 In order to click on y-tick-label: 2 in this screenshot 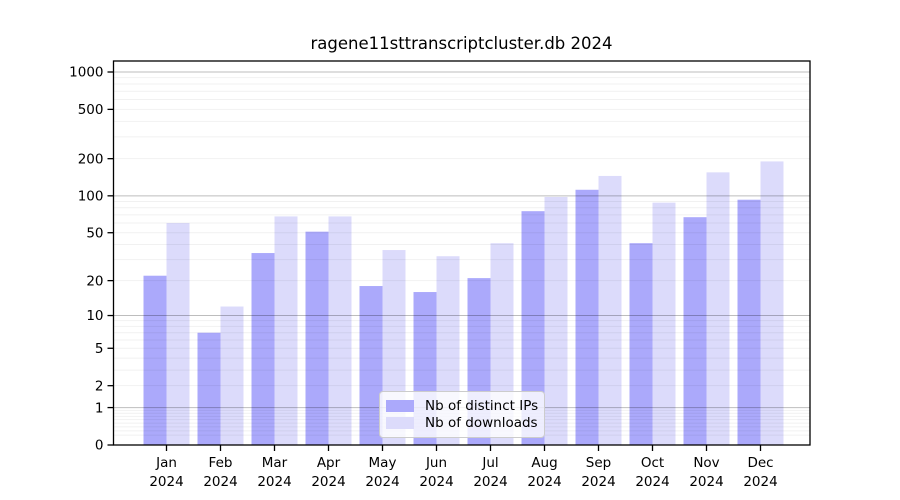, I will do `click(99, 386)`.